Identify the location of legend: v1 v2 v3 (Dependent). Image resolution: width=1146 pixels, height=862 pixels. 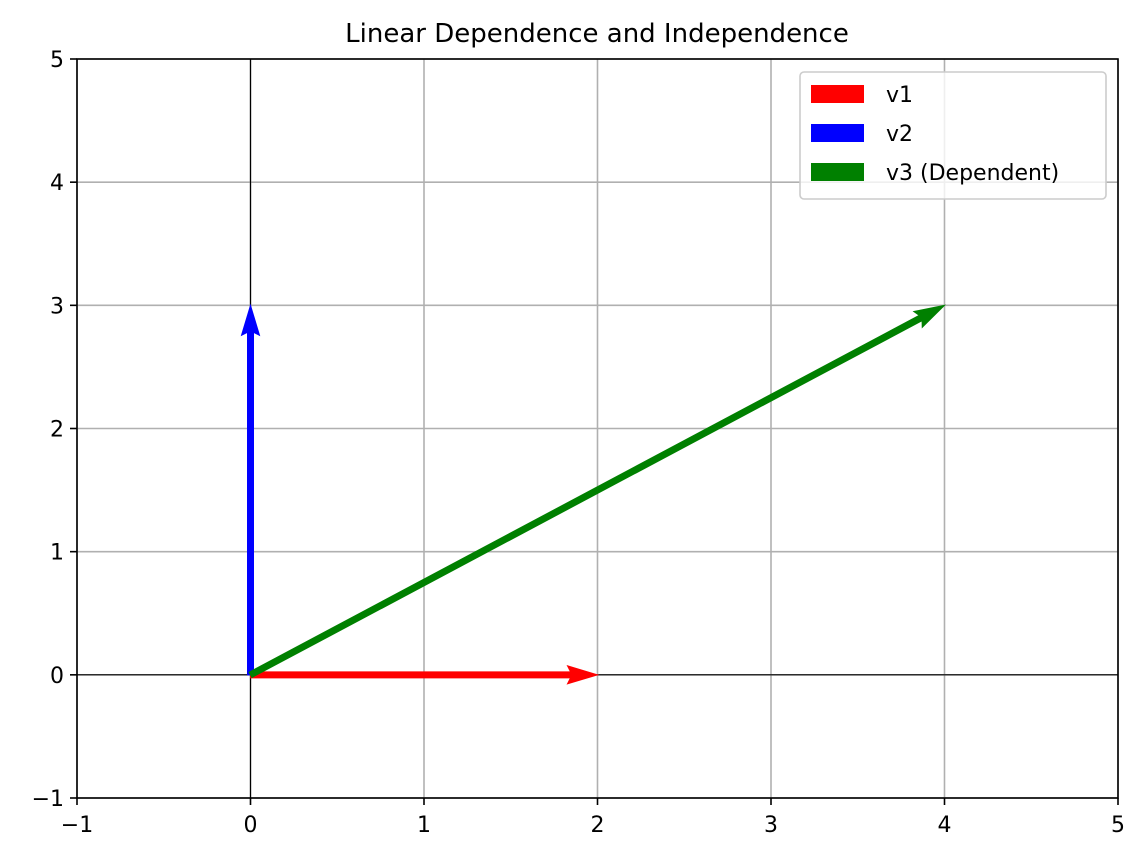
(953, 135).